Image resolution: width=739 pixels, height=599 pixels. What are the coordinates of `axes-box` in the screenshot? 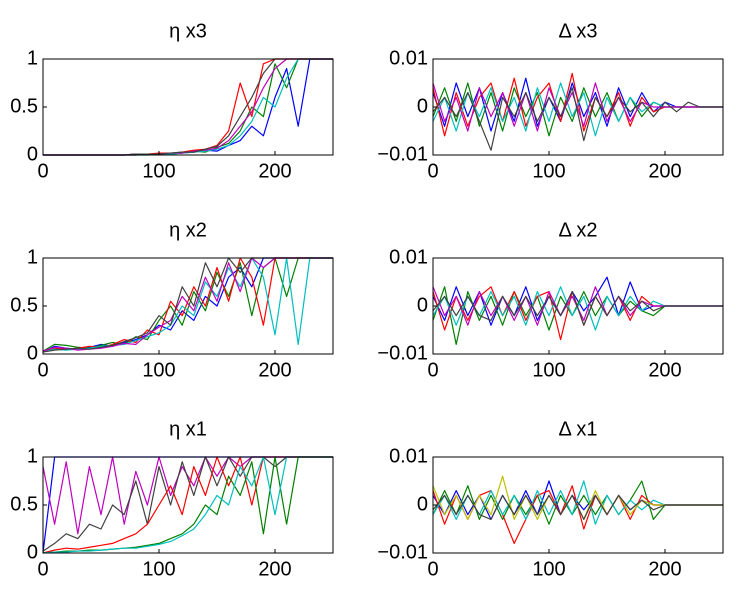 It's located at (188, 306).